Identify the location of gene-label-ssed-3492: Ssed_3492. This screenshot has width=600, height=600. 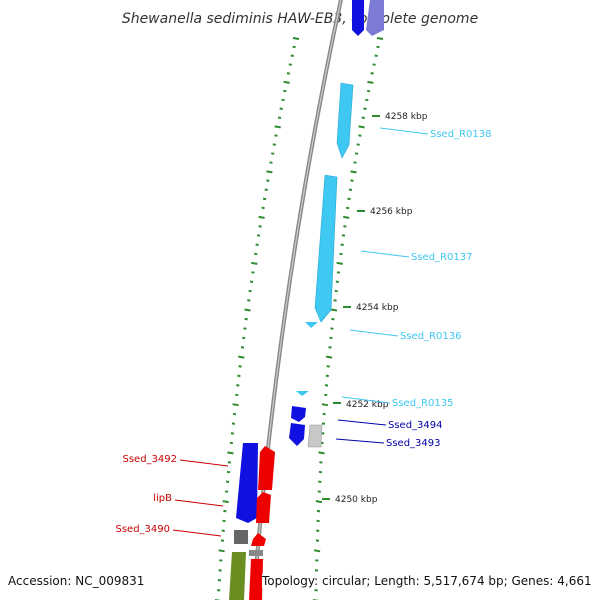
(149, 459).